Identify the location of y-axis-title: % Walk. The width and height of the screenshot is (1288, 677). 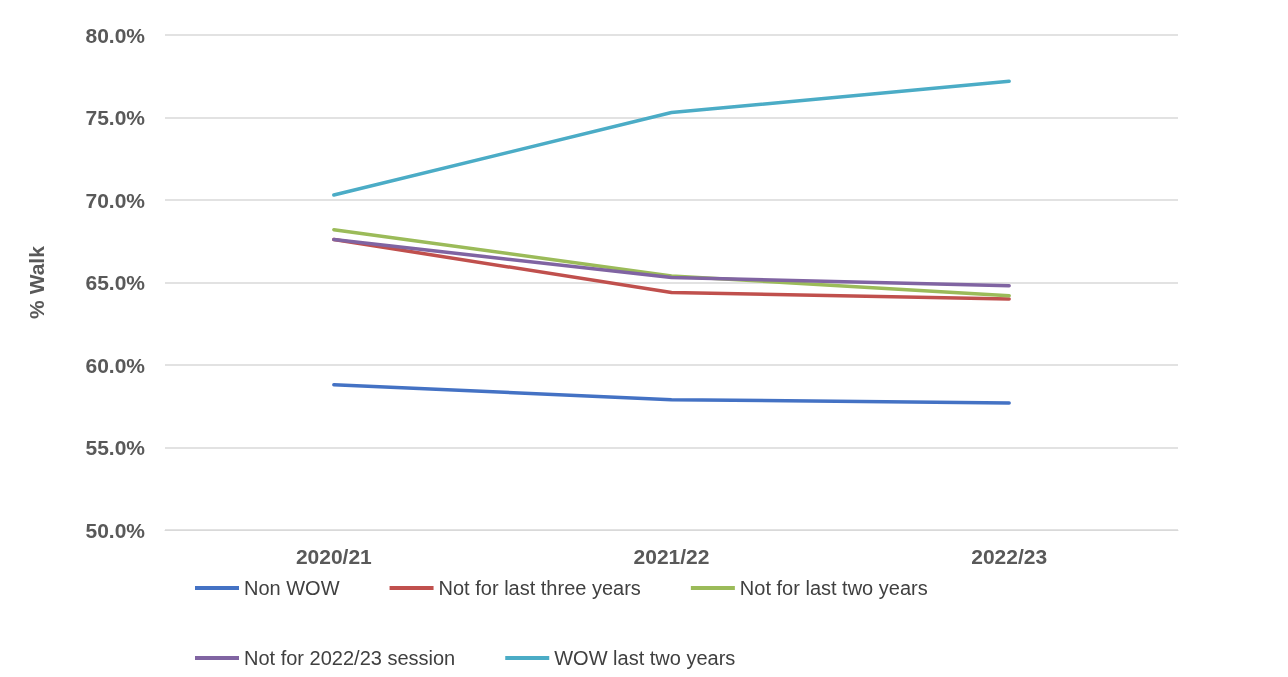
(36, 282).